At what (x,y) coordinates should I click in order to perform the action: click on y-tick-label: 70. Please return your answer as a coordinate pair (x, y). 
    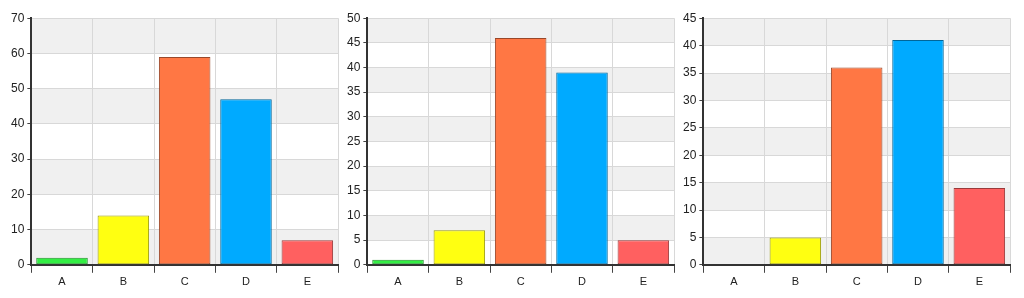
    Looking at the image, I should click on (17, 17).